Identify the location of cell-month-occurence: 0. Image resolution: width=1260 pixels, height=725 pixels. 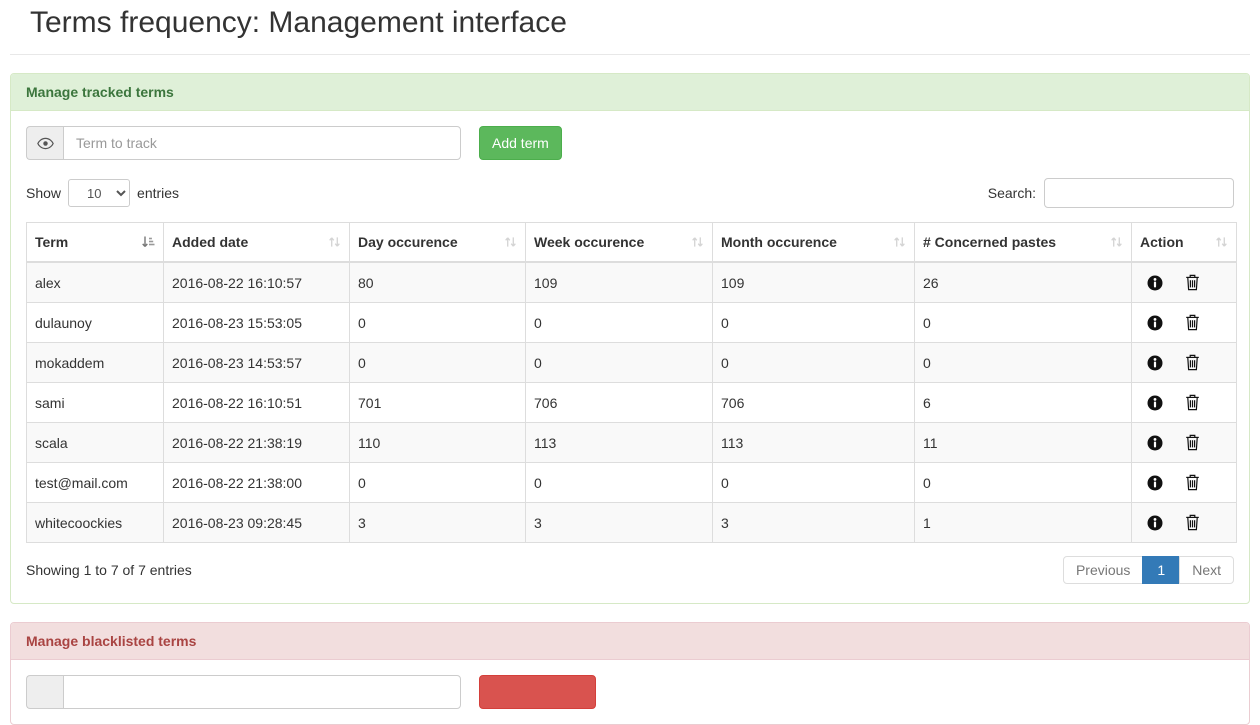
(813, 322).